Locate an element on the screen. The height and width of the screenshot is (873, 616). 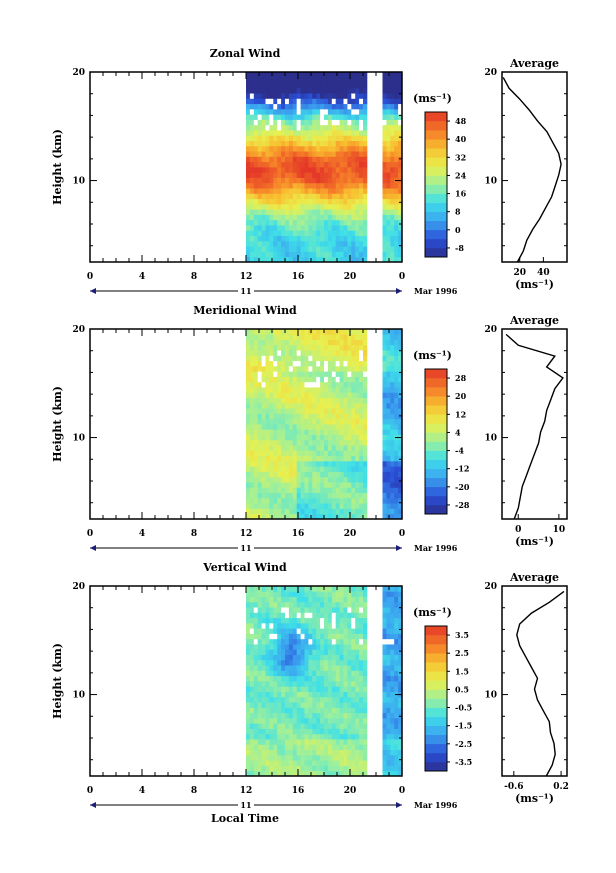
vertical-wind-average-line is located at coordinates (540, 683).